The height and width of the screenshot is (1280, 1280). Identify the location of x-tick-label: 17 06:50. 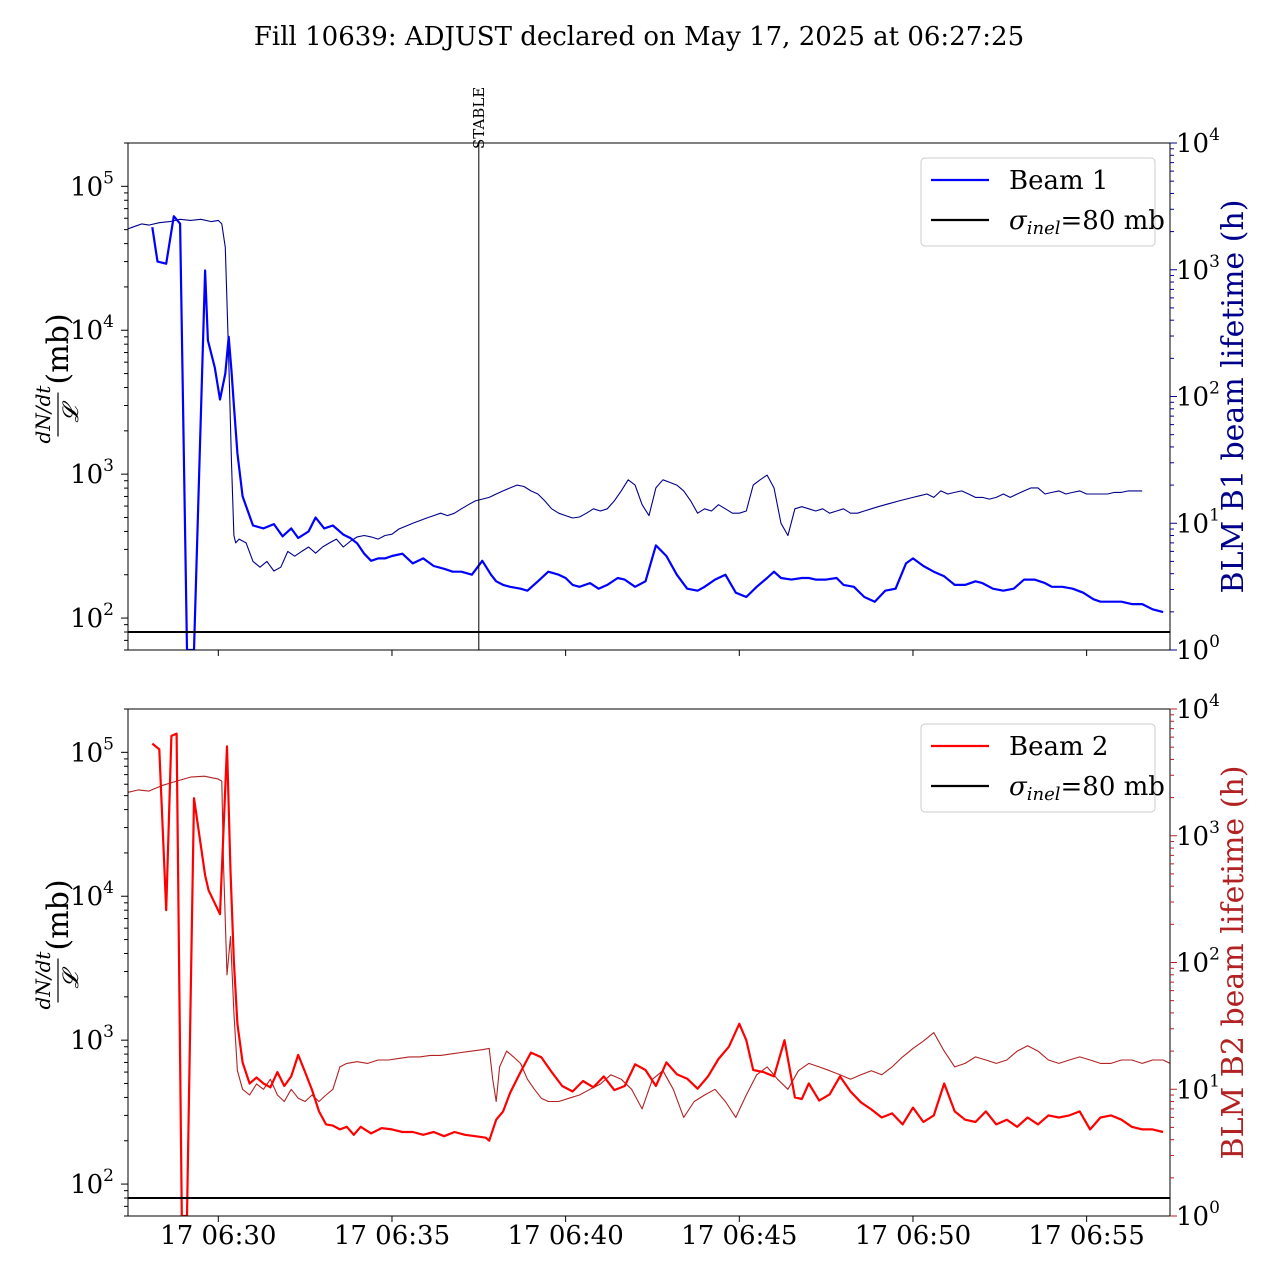
(913, 1236).